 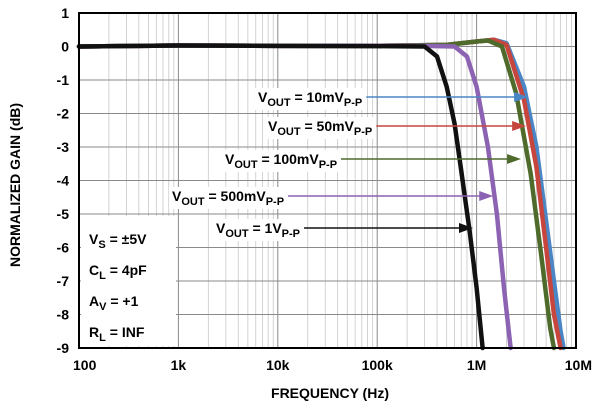 What do you see at coordinates (65, 47) in the screenshot?
I see `y-tick-label: 0` at bounding box center [65, 47].